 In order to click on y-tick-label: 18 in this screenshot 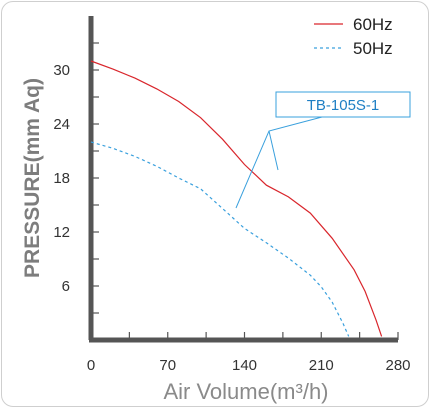, I will do `click(61, 178)`.